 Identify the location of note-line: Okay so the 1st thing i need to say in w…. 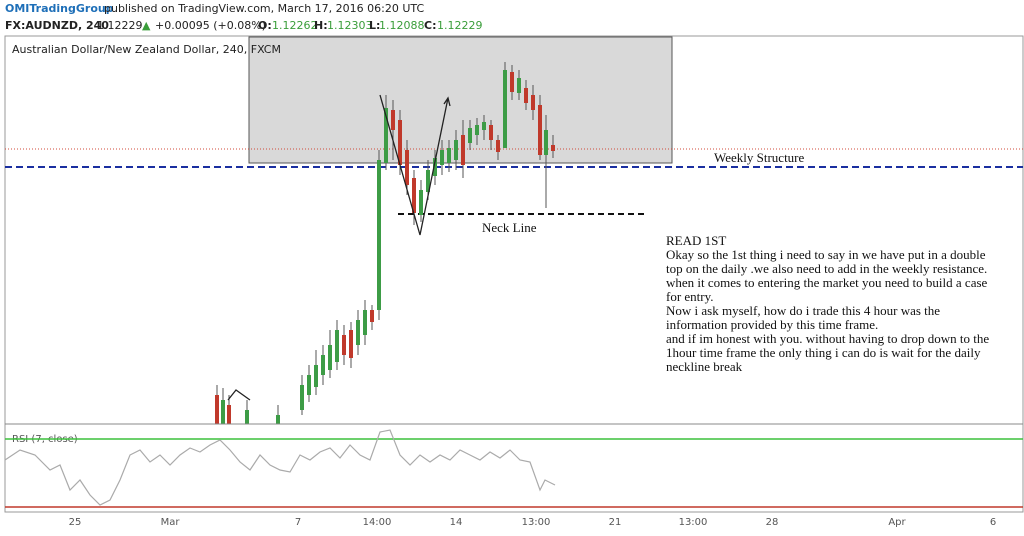
(826, 254).